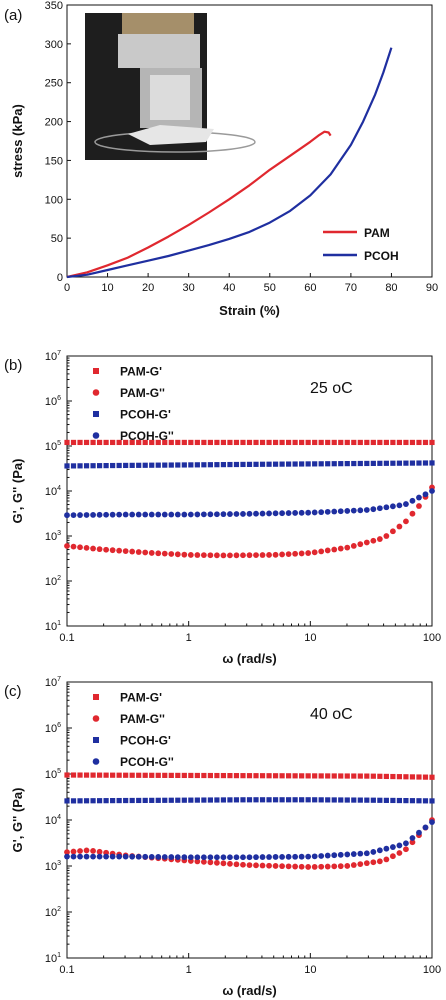 The width and height of the screenshot is (446, 1000). What do you see at coordinates (145, 415) in the screenshot?
I see `legend-label-pcoh-gp: PCOH-G'` at bounding box center [145, 415].